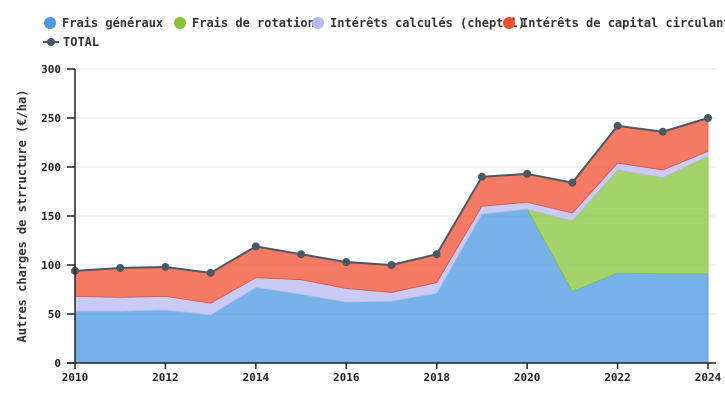 The height and width of the screenshot is (400, 725). I want to click on x-tick-label: 2024, so click(708, 377).